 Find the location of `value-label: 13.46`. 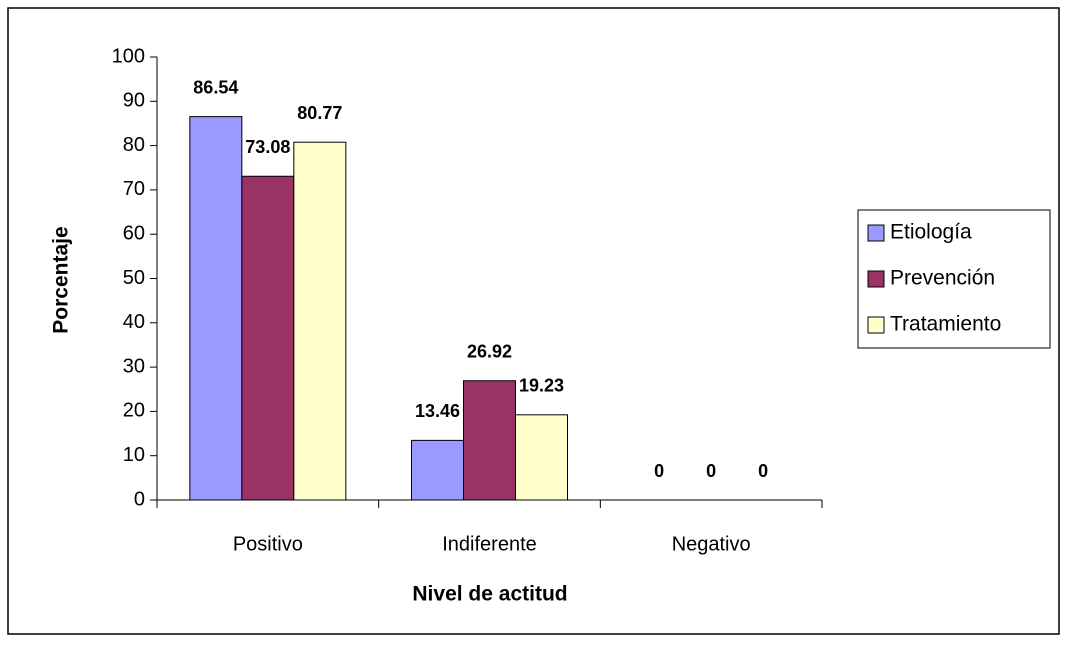

value-label: 13.46 is located at coordinates (437, 411).